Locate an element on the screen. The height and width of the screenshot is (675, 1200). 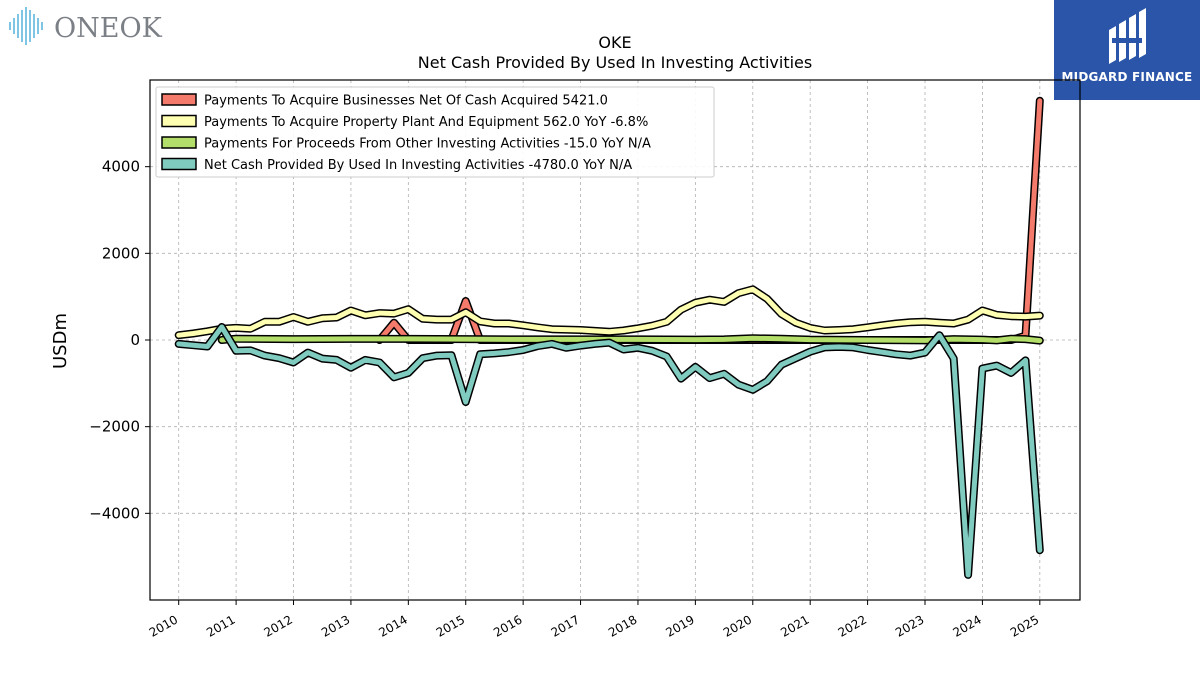
series-outline-ppe is located at coordinates (609, 312).